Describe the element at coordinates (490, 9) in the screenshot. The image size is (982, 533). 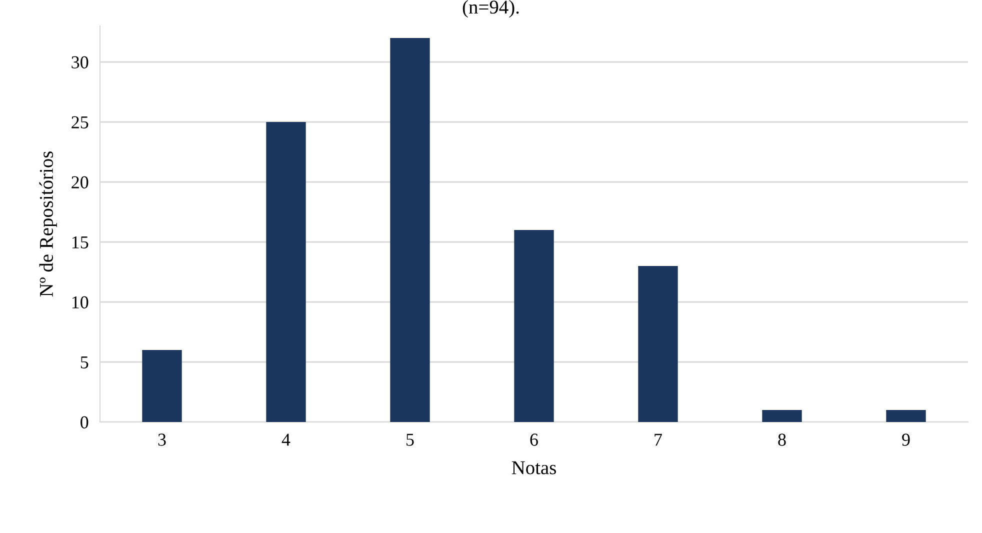
I see `chart-title: (n=94).` at that location.